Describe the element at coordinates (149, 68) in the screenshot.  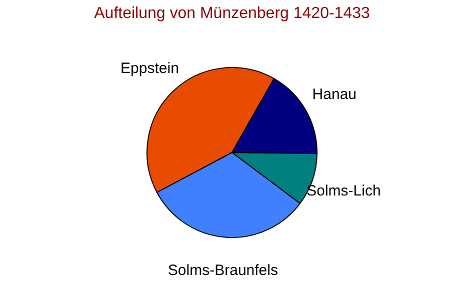
I see `slice-label: Eppstein` at that location.